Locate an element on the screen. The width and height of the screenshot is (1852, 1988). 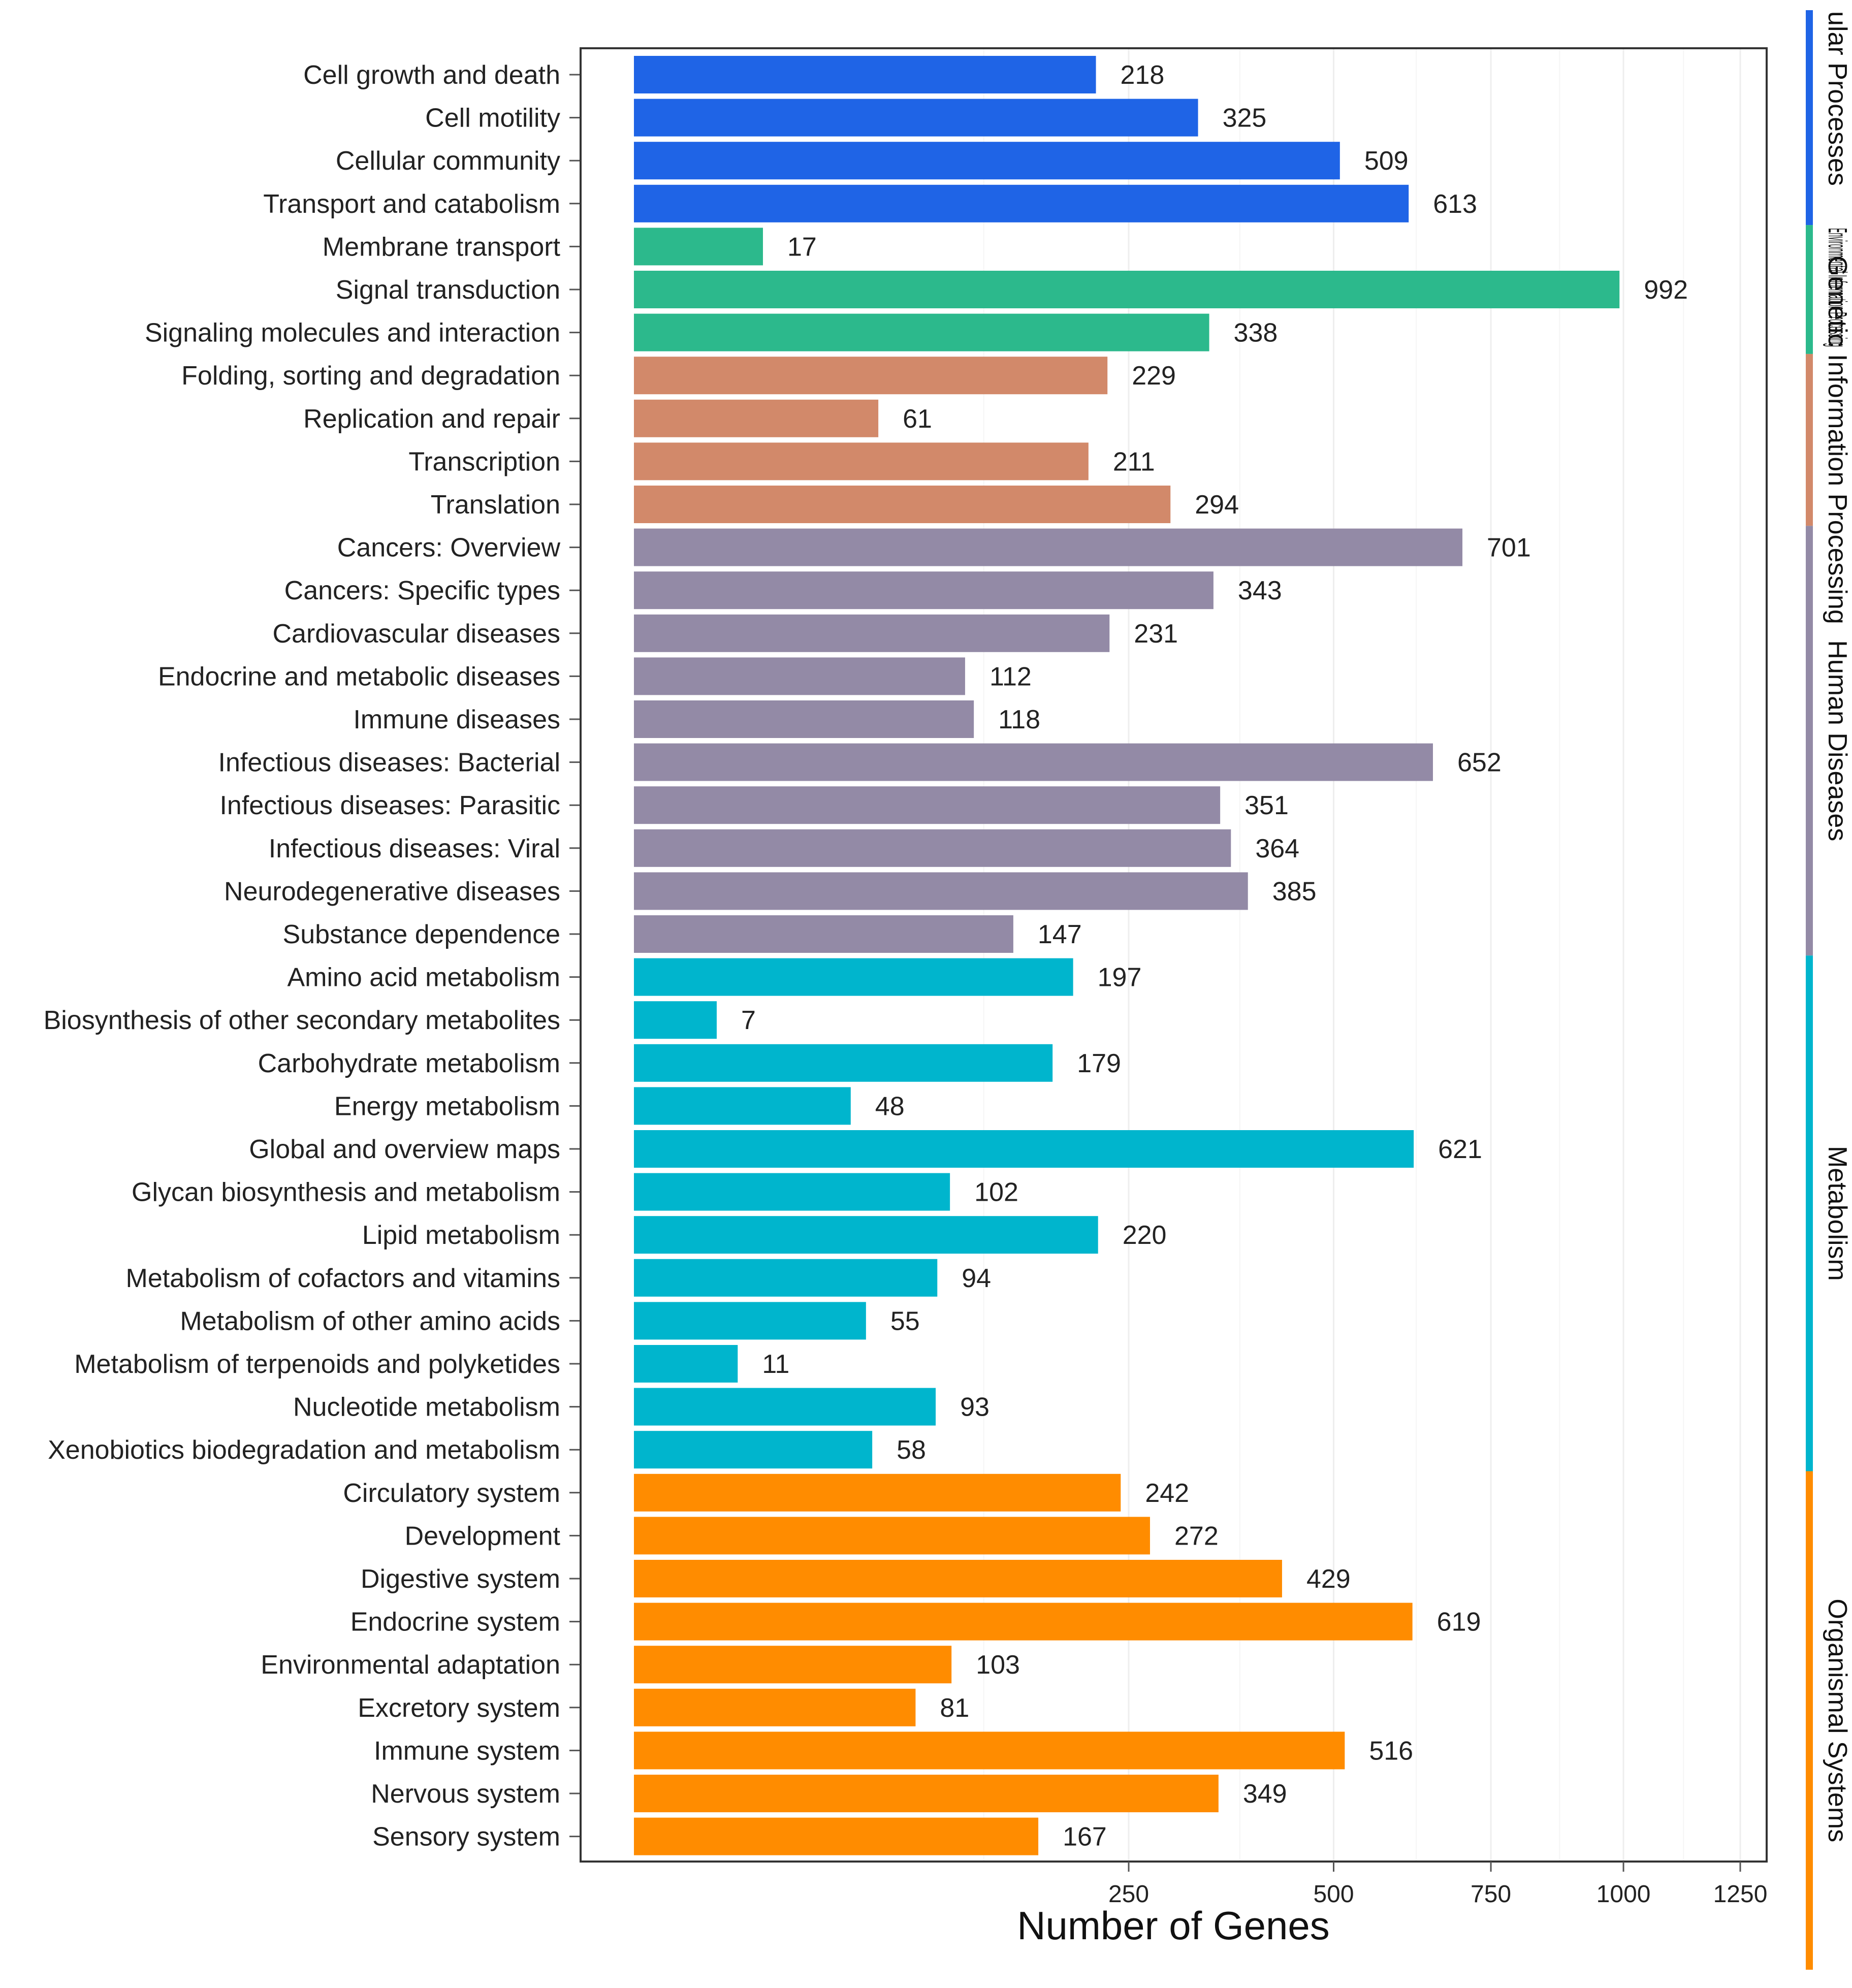
value-label: 55 is located at coordinates (905, 1321).